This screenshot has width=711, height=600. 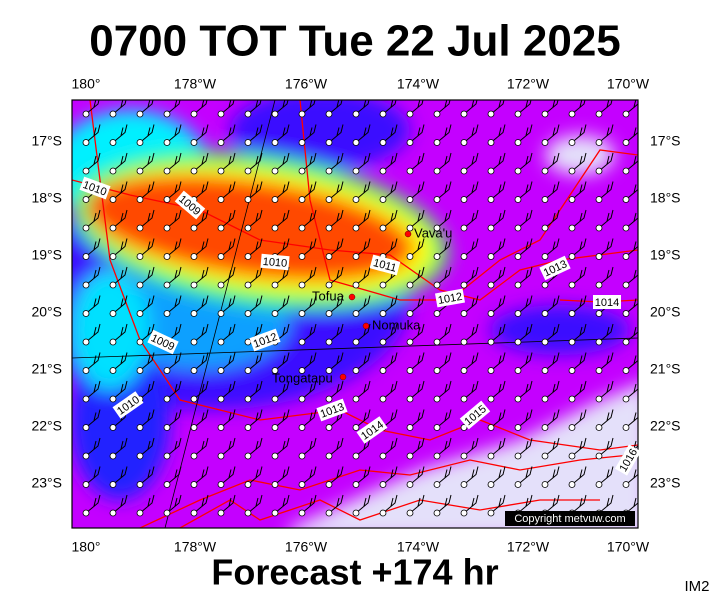 I want to click on forecast-label: Forecast +174 hr, so click(x=354, y=572).